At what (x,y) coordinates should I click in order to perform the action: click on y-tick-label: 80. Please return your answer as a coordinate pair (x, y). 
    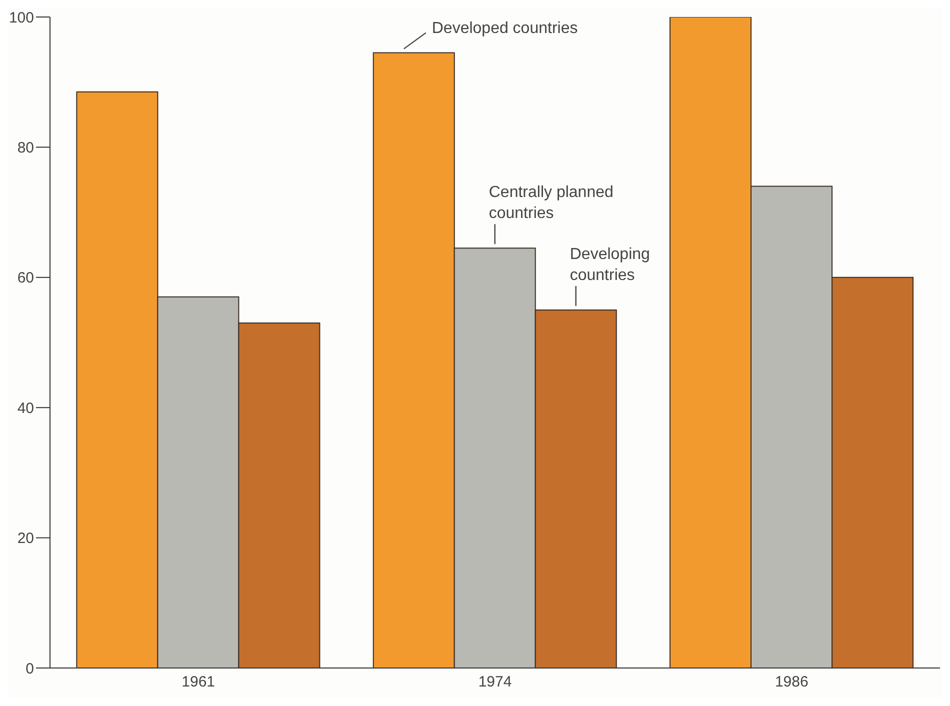
    Looking at the image, I should click on (25, 148).